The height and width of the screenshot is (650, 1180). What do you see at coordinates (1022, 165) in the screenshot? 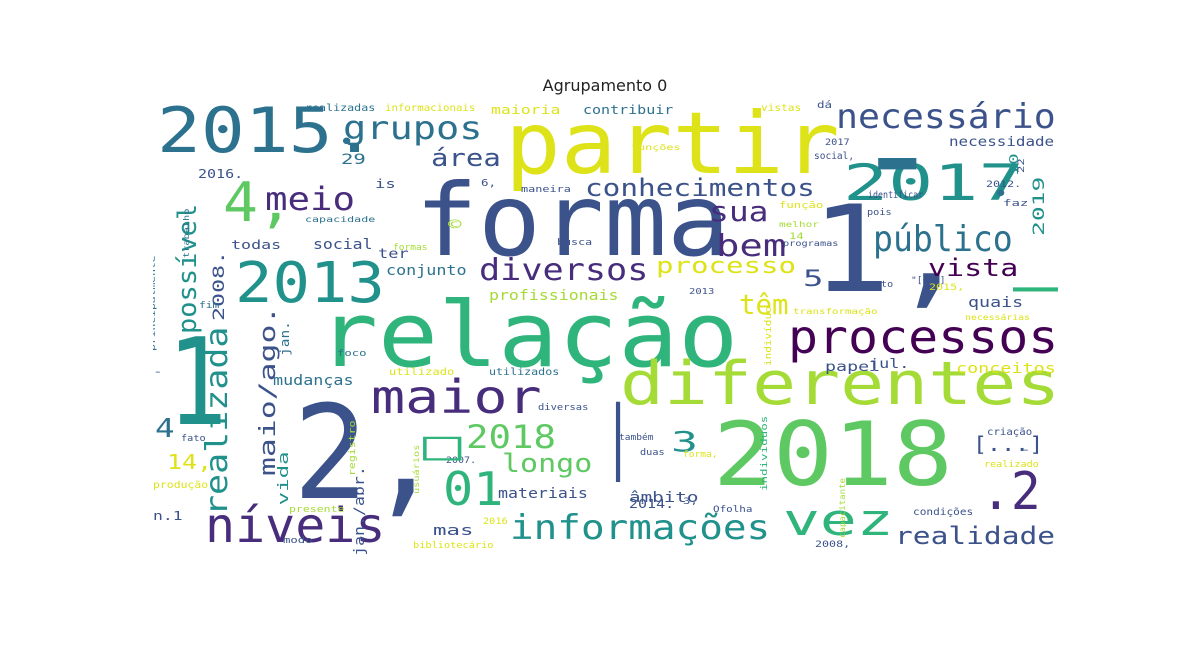
I see `cloud-word-22: 22` at bounding box center [1022, 165].